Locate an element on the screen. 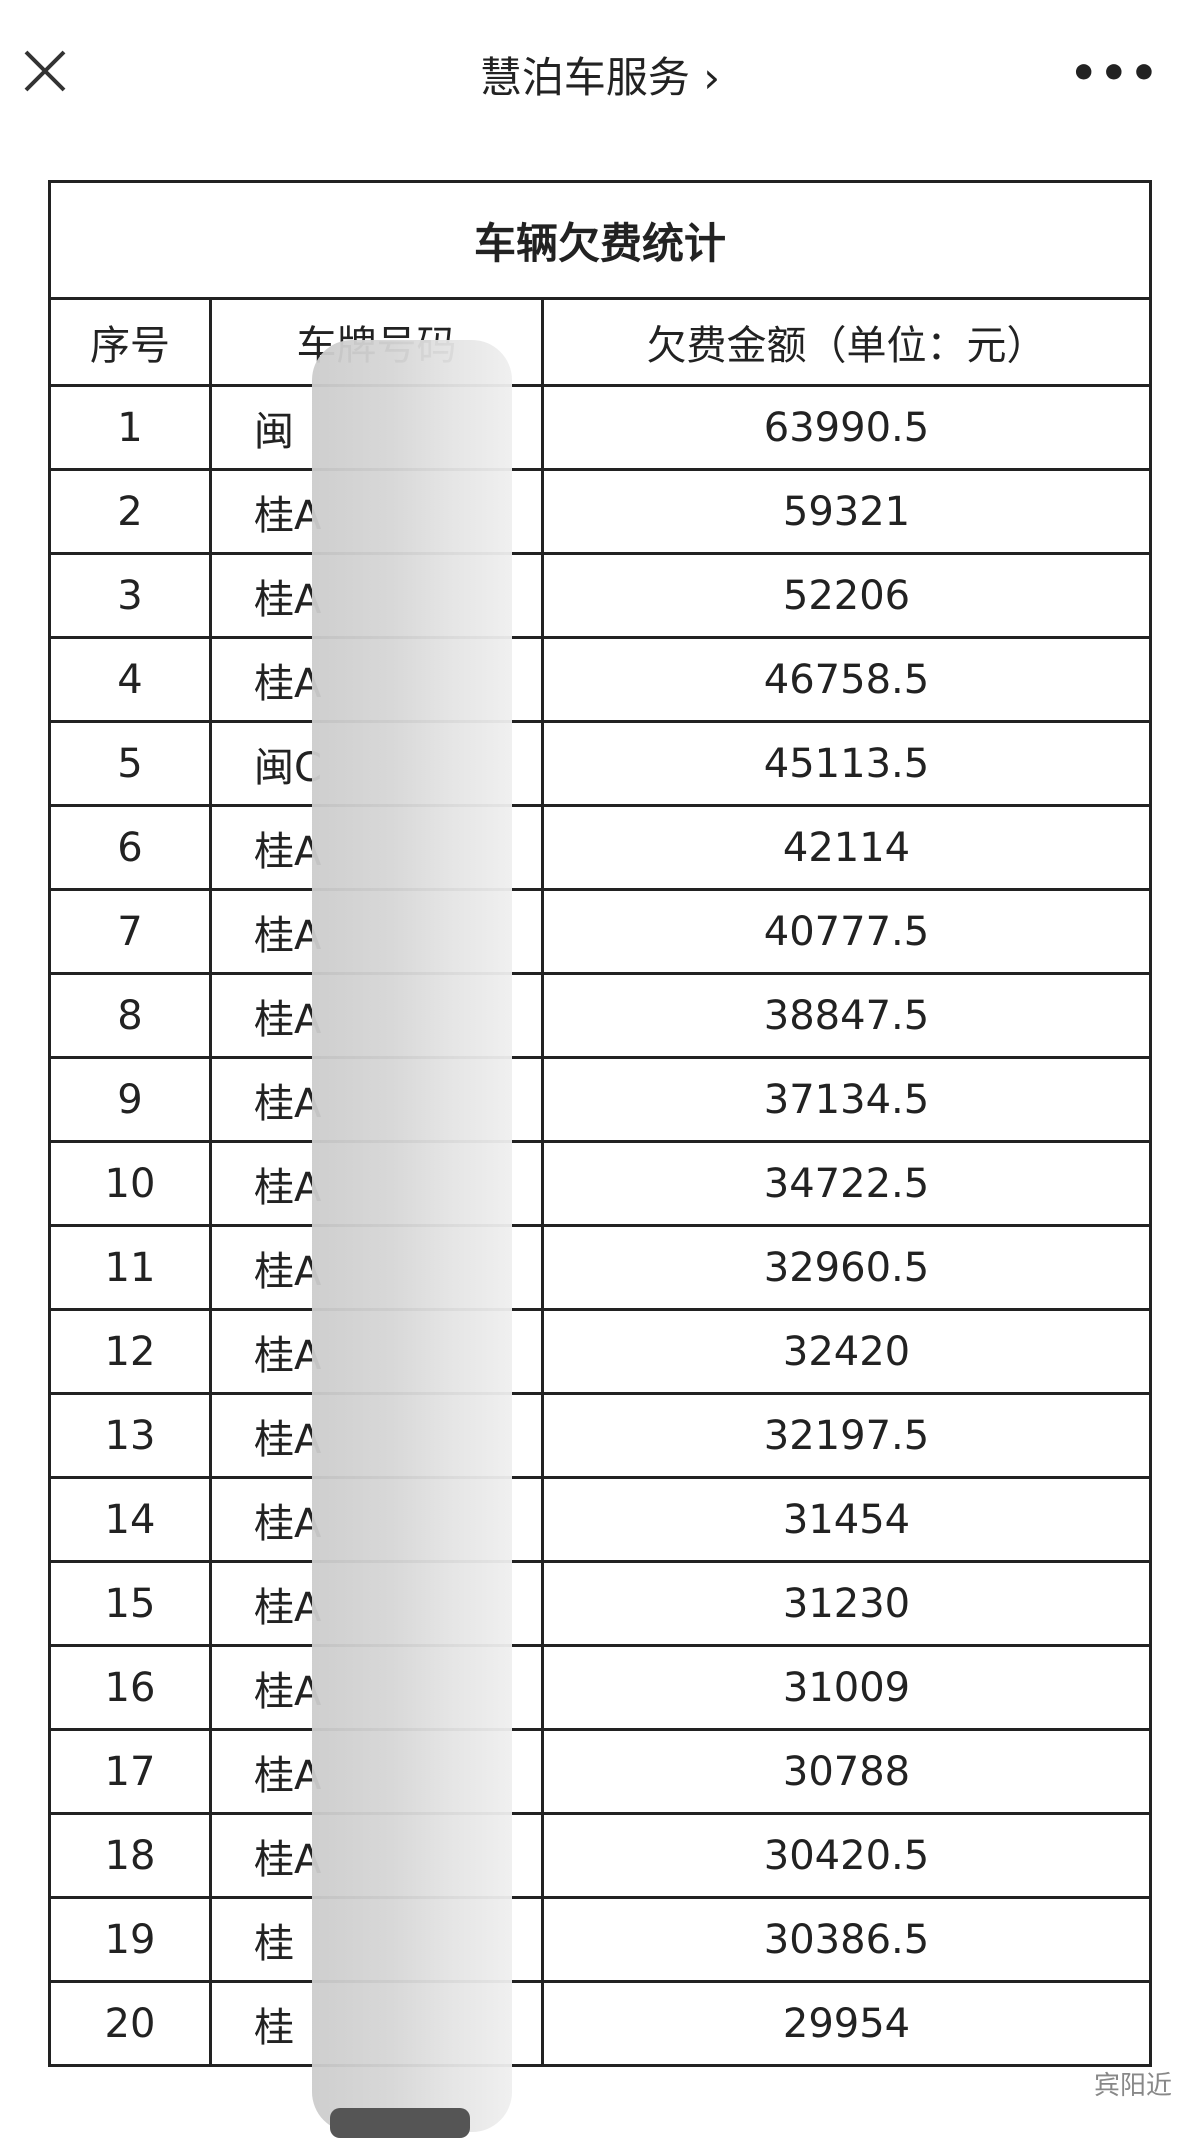  table-row: 7 桂A 40777.5 is located at coordinates (600, 931).